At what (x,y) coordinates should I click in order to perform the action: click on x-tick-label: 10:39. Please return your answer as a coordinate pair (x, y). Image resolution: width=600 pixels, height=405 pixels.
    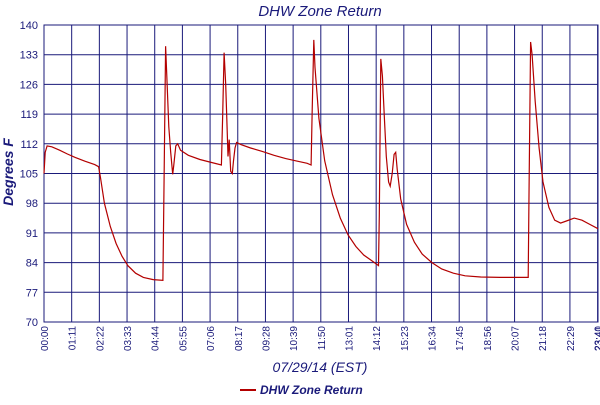
    Looking at the image, I should click on (294, 338).